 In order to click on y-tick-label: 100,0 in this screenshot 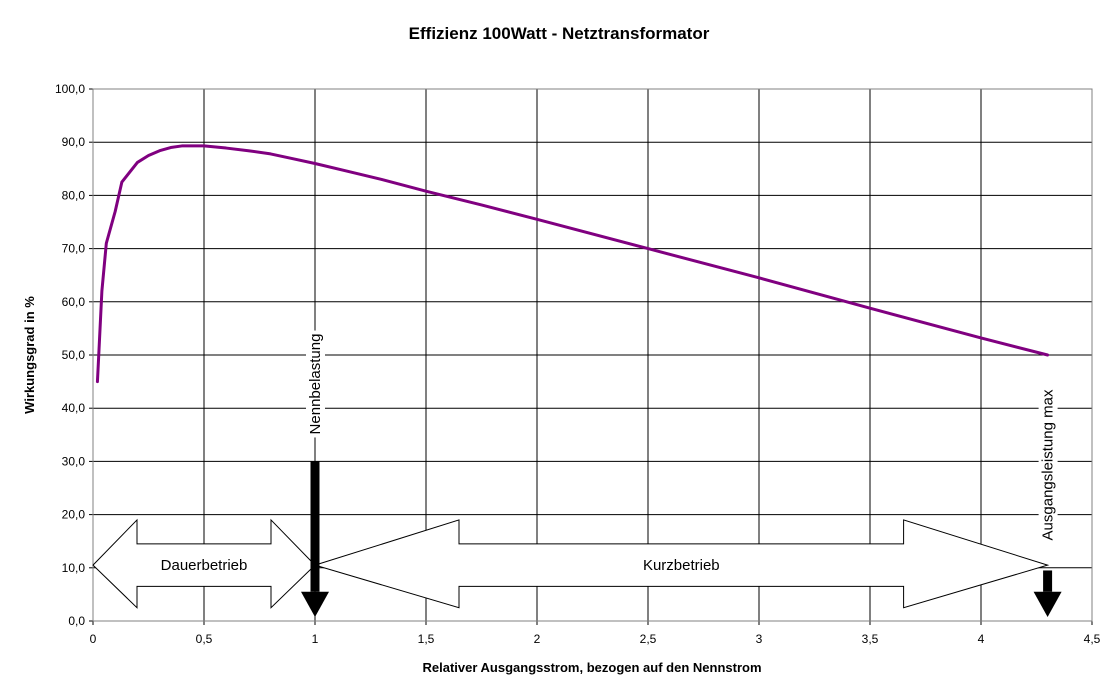, I will do `click(70, 89)`.